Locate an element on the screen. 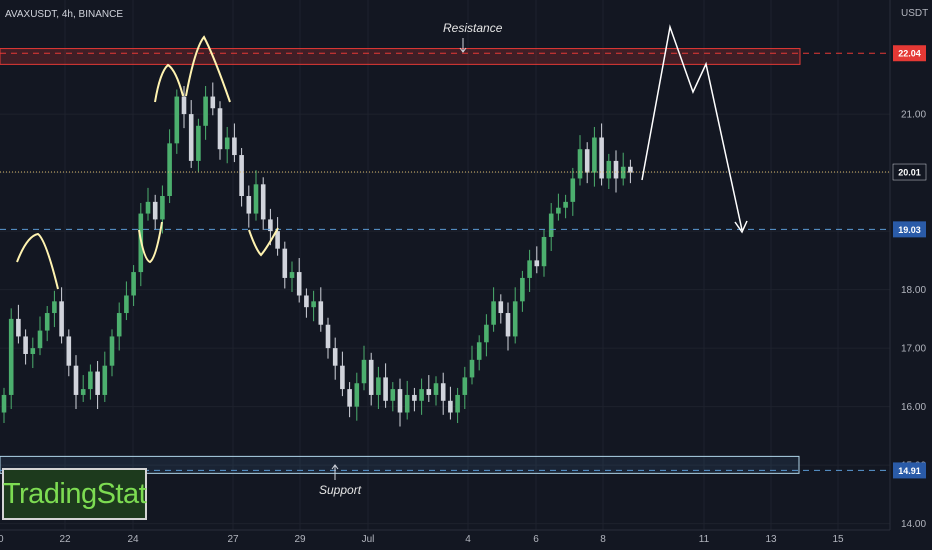 The width and height of the screenshot is (932, 550). projection-arrowhead is located at coordinates (741, 227).